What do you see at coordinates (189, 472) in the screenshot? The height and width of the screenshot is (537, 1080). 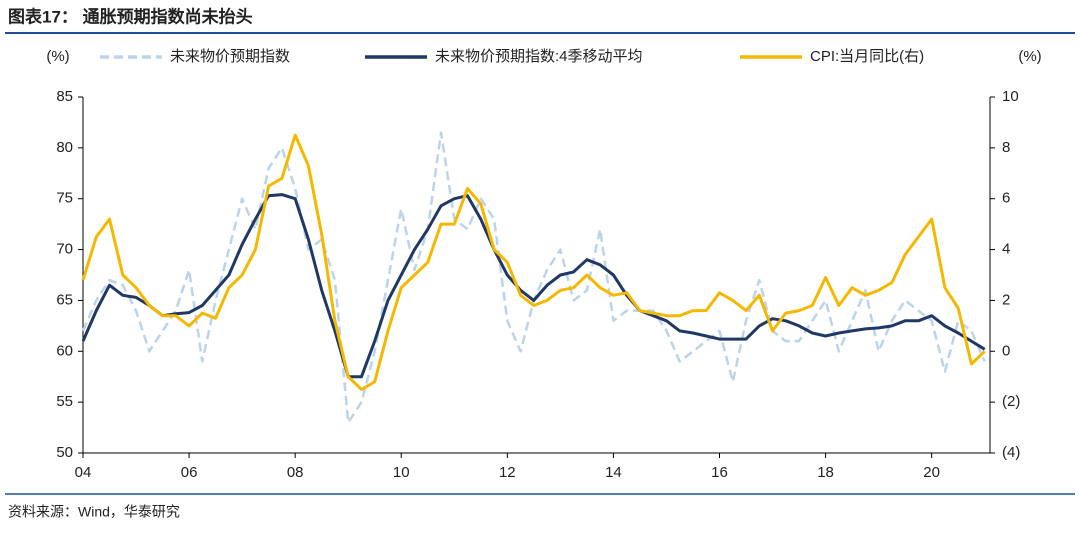 I see `x-tick-label: 06` at bounding box center [189, 472].